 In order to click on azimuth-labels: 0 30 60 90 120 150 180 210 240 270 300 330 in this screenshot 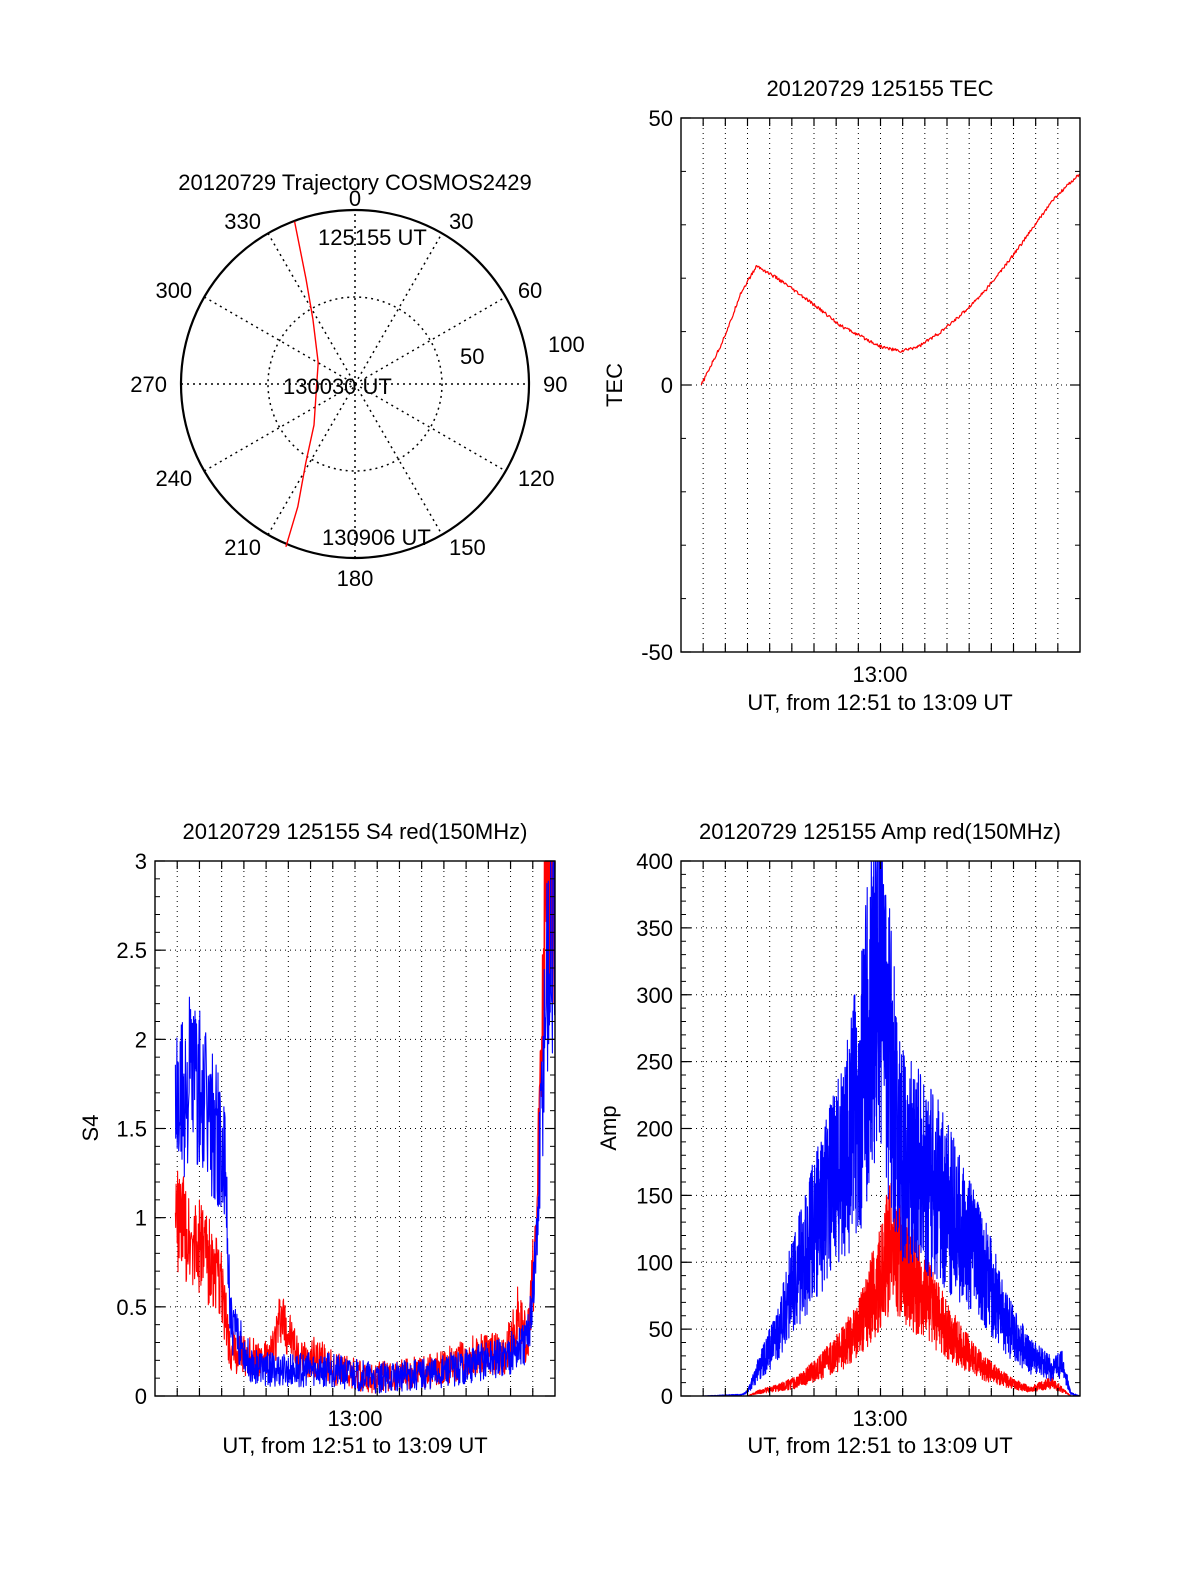, I will do `click(348, 388)`.